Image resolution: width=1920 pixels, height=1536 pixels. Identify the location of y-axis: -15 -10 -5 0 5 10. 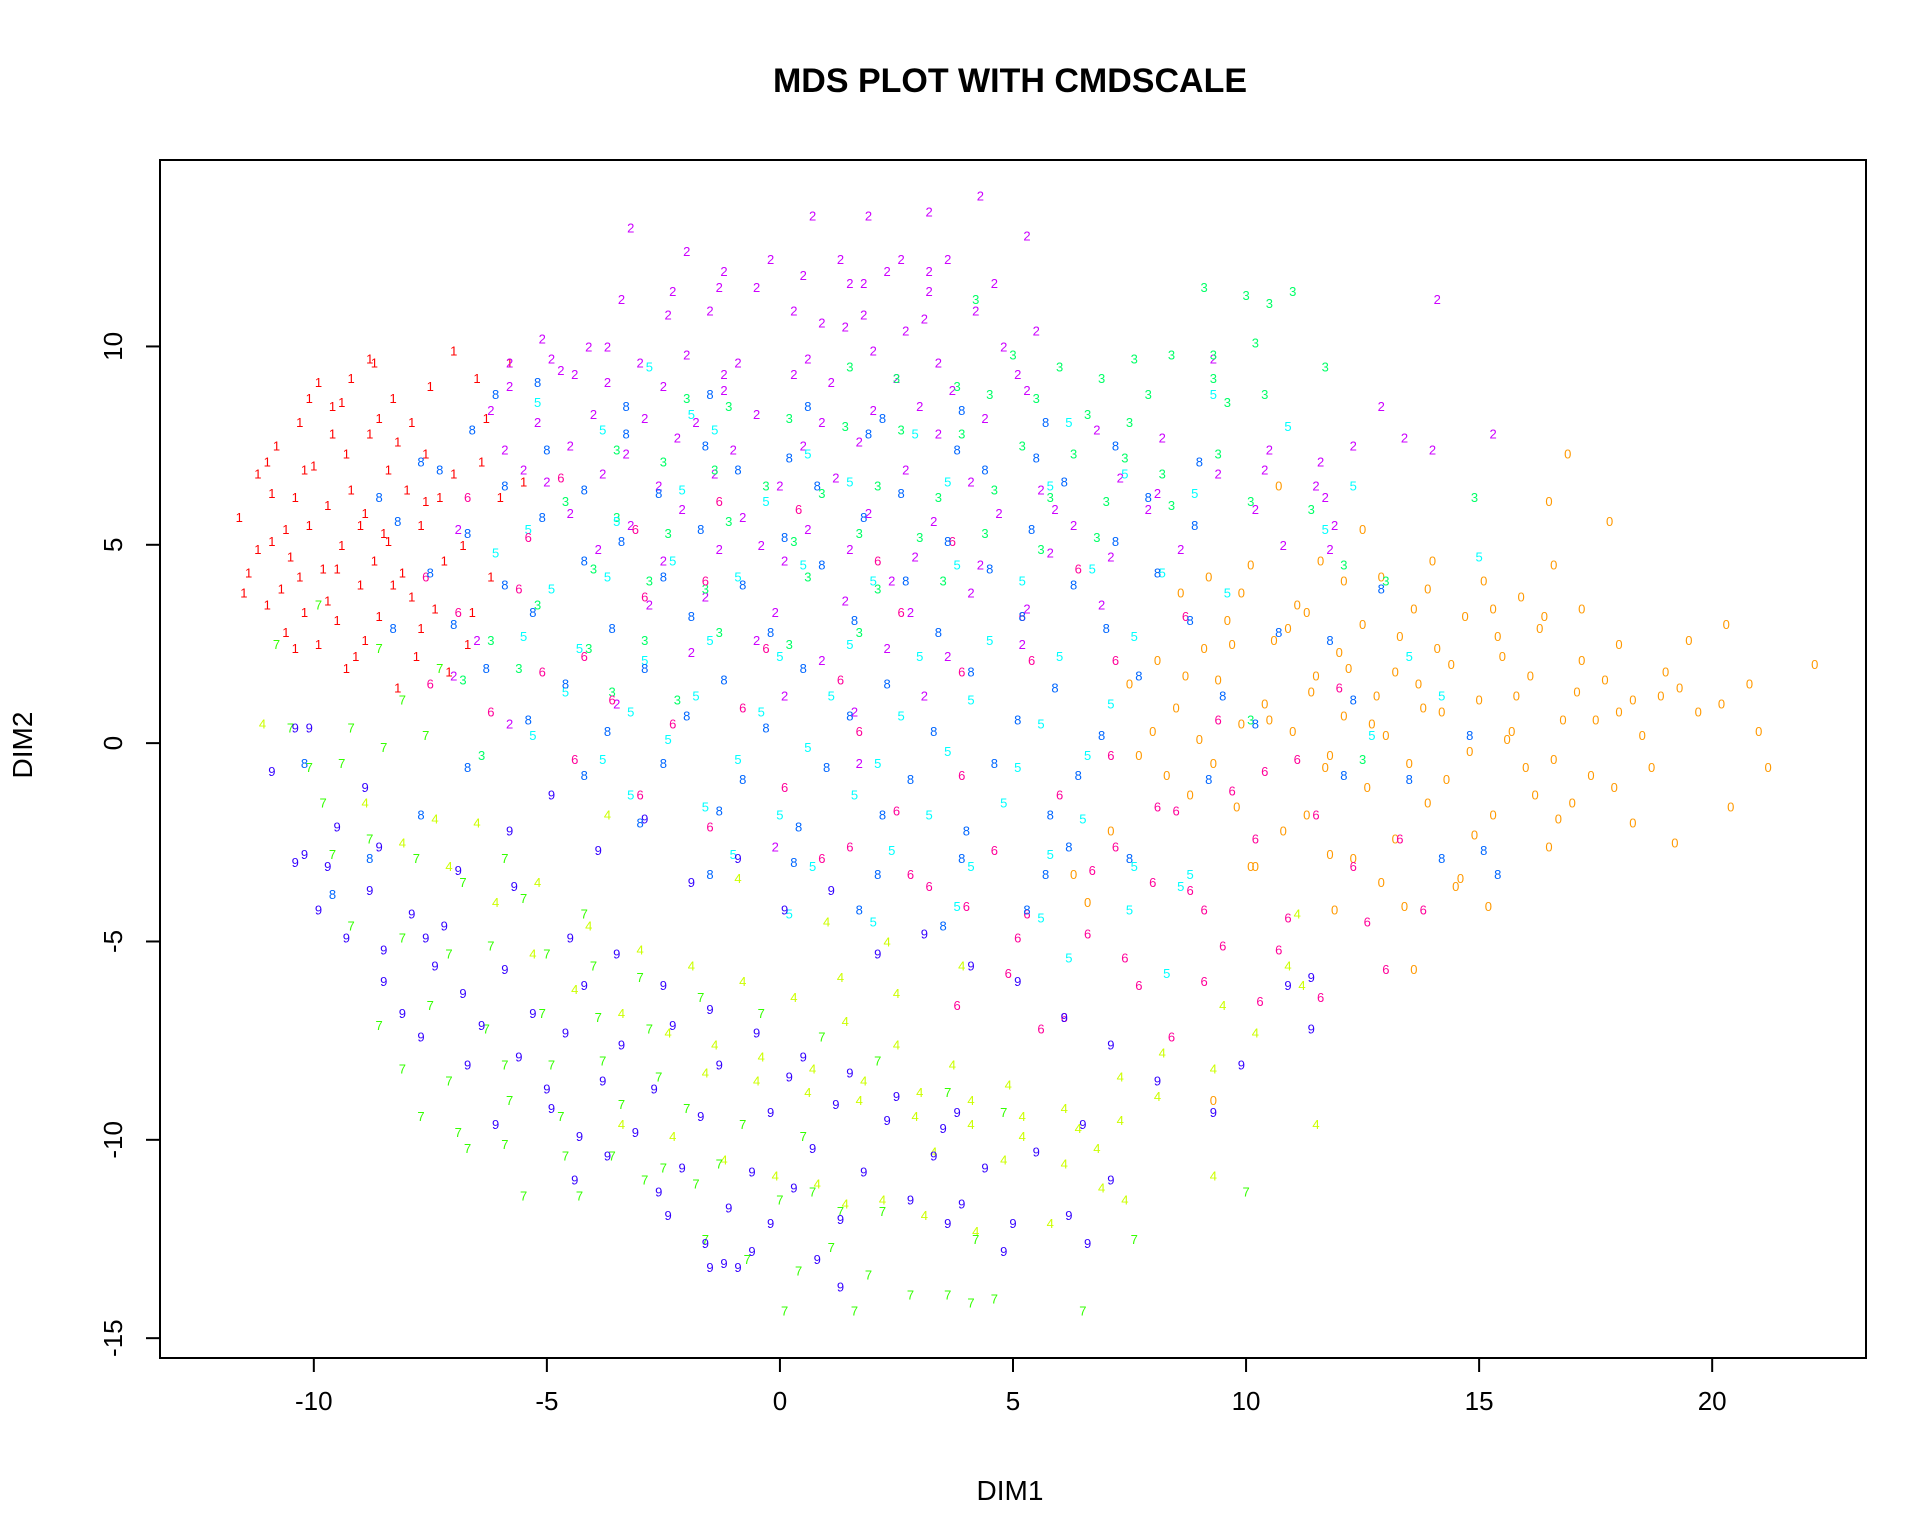
(129, 844).